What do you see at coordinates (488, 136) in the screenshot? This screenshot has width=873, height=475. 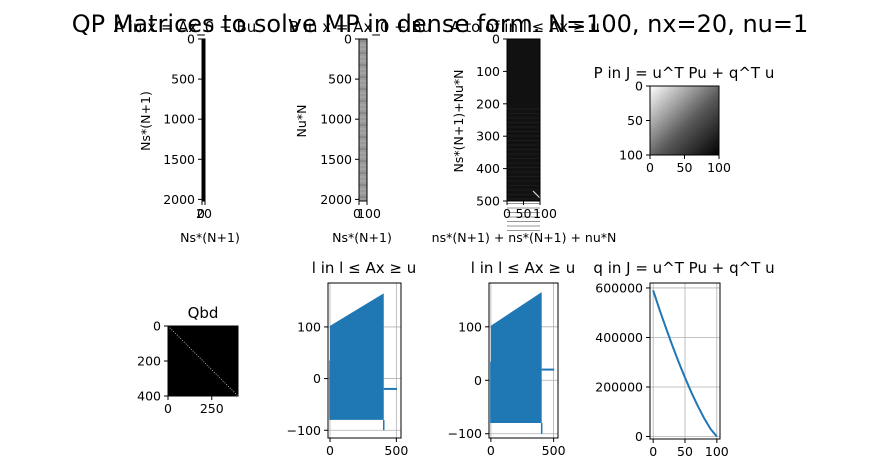 I see `y-tick-label: 300` at bounding box center [488, 136].